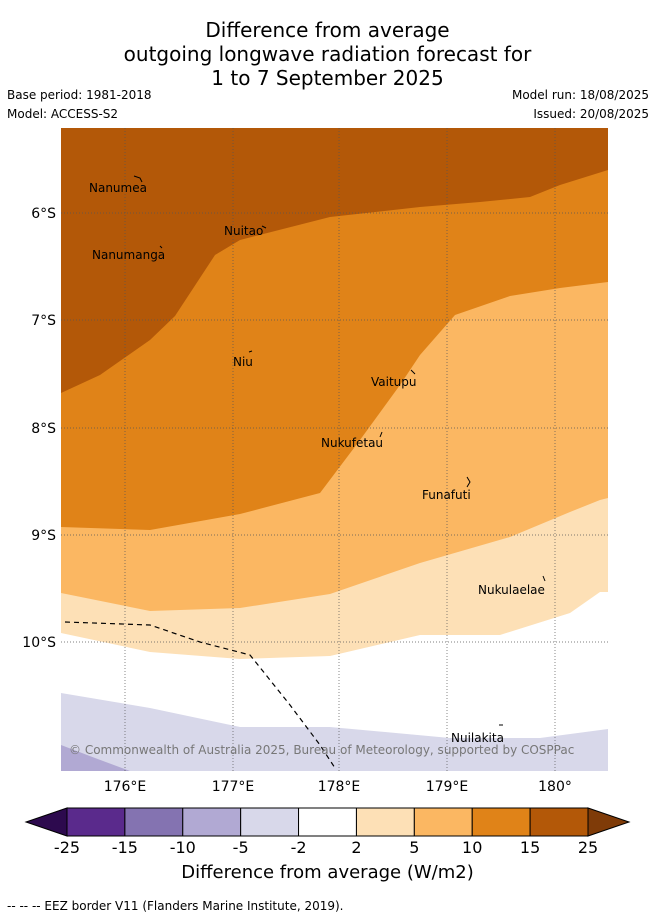 The width and height of the screenshot is (655, 919). I want to click on colorbar-tick-label: -15, so click(124, 847).